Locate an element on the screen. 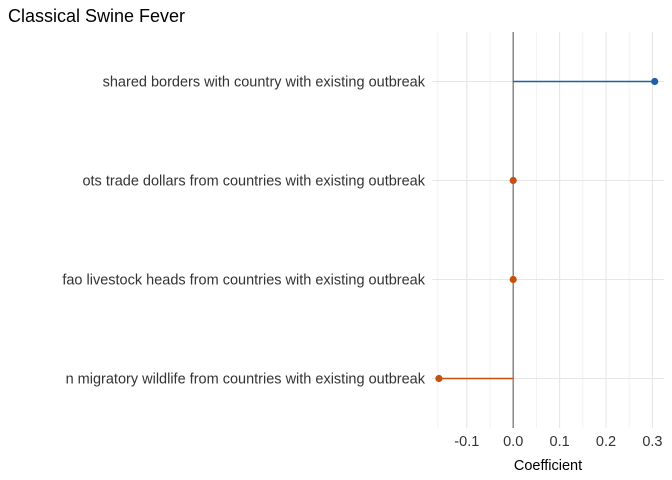 The width and height of the screenshot is (672, 480). x-tick-label: 0.3 is located at coordinates (652, 442).